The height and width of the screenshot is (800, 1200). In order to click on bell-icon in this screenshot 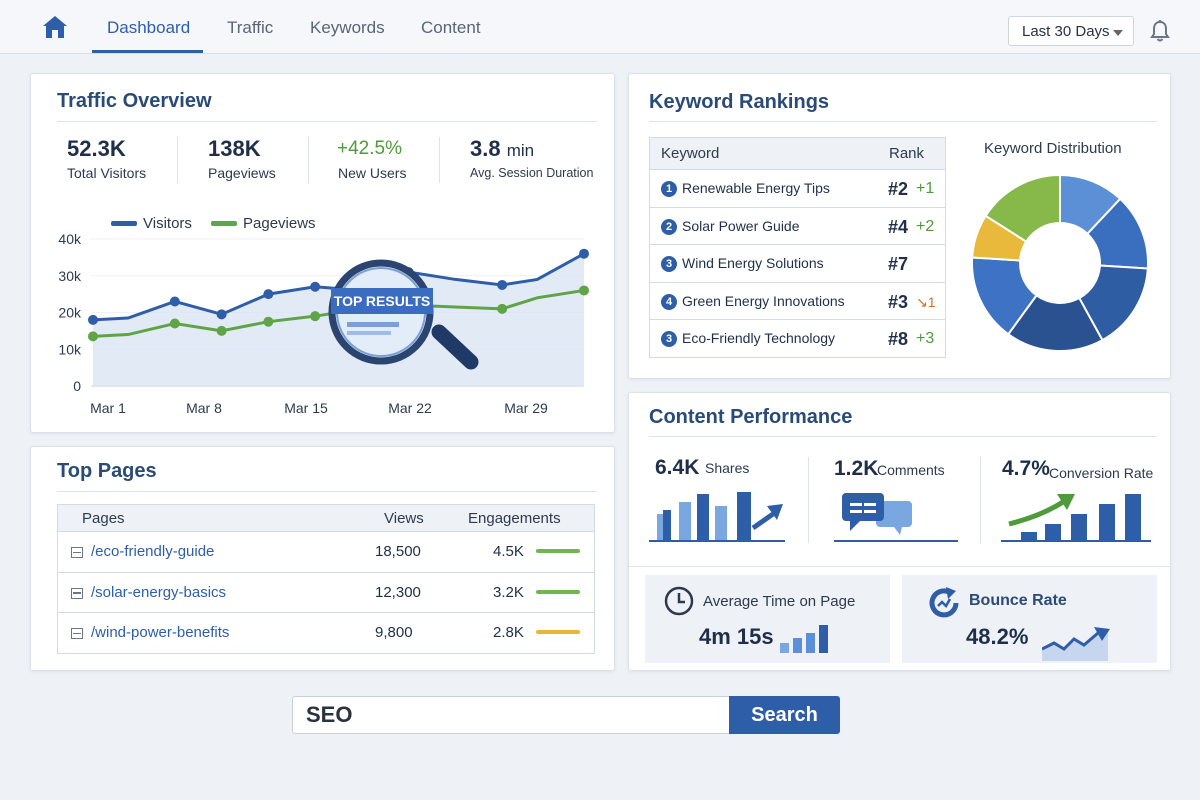, I will do `click(1160, 31)`.